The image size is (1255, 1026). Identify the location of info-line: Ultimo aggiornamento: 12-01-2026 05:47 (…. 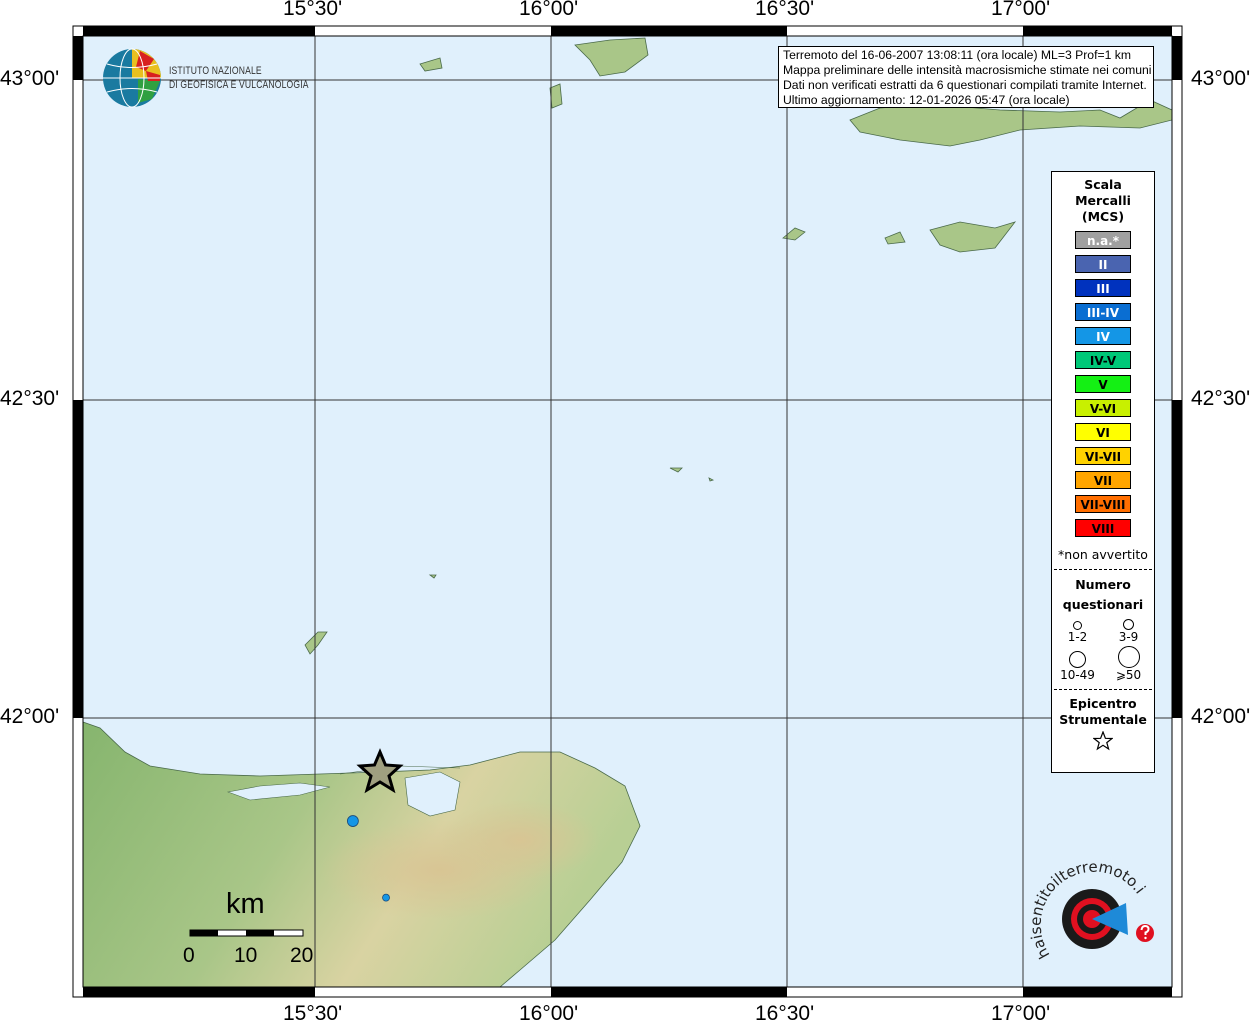
(926, 100).